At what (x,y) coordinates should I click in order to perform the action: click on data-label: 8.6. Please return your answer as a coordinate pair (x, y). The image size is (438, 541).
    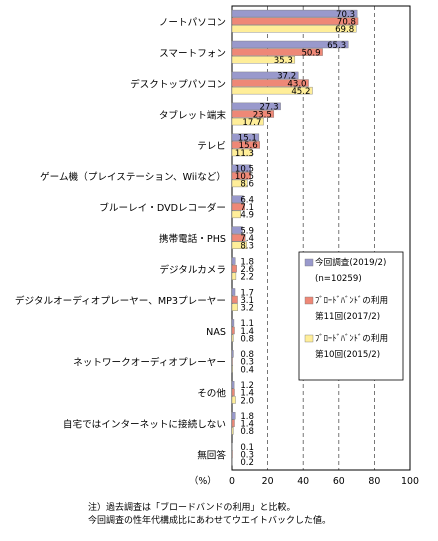
    Looking at the image, I should click on (247, 185).